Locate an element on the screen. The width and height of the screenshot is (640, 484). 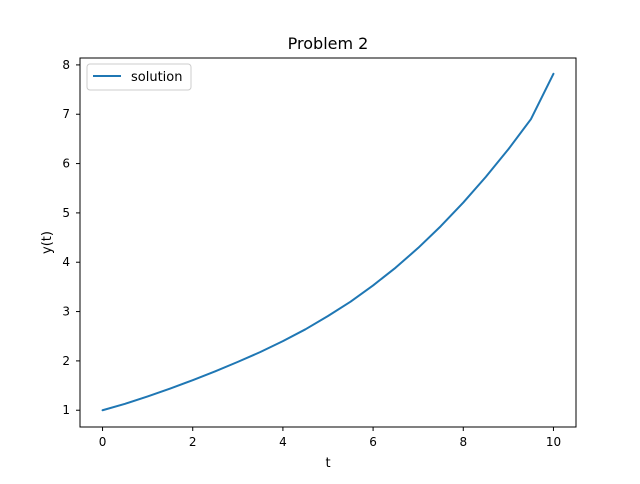
y-tick-label: 4 is located at coordinates (66, 262).